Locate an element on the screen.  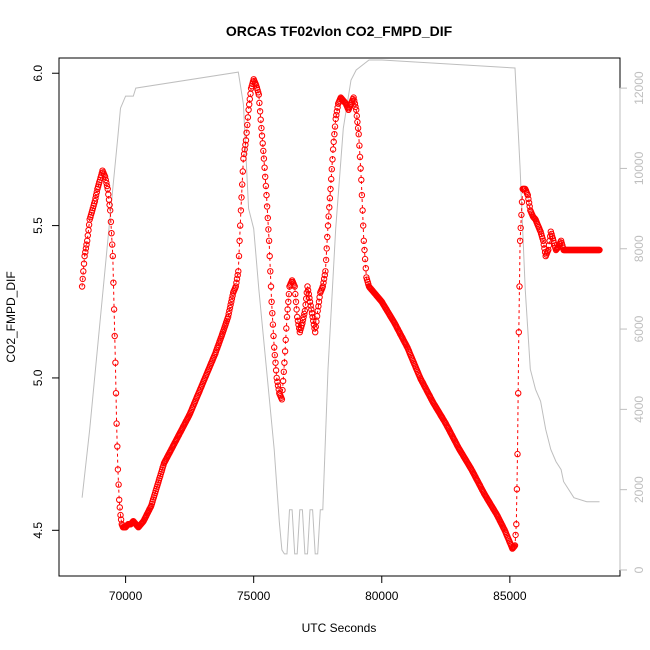
x-tick-label: 85000 is located at coordinates (510, 596).